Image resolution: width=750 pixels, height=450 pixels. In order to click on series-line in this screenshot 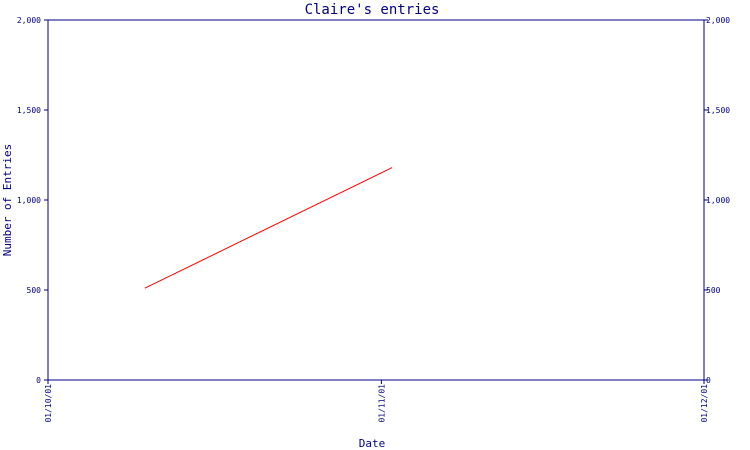, I will do `click(268, 228)`.